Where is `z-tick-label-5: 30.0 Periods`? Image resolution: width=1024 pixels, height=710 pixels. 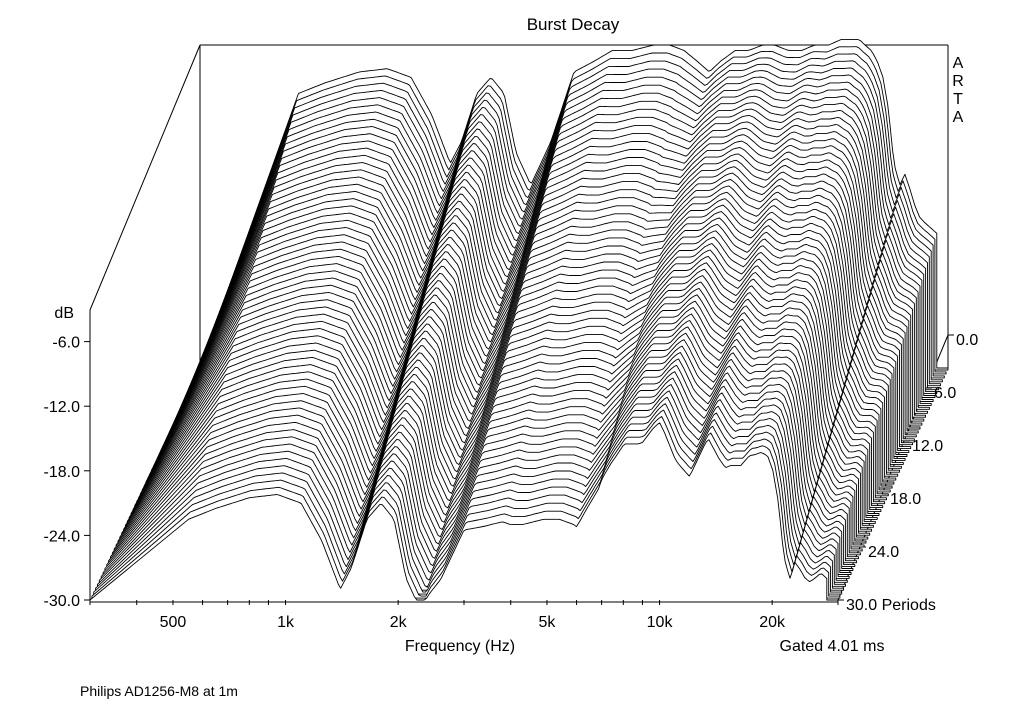 z-tick-label-5: 30.0 Periods is located at coordinates (891, 605).